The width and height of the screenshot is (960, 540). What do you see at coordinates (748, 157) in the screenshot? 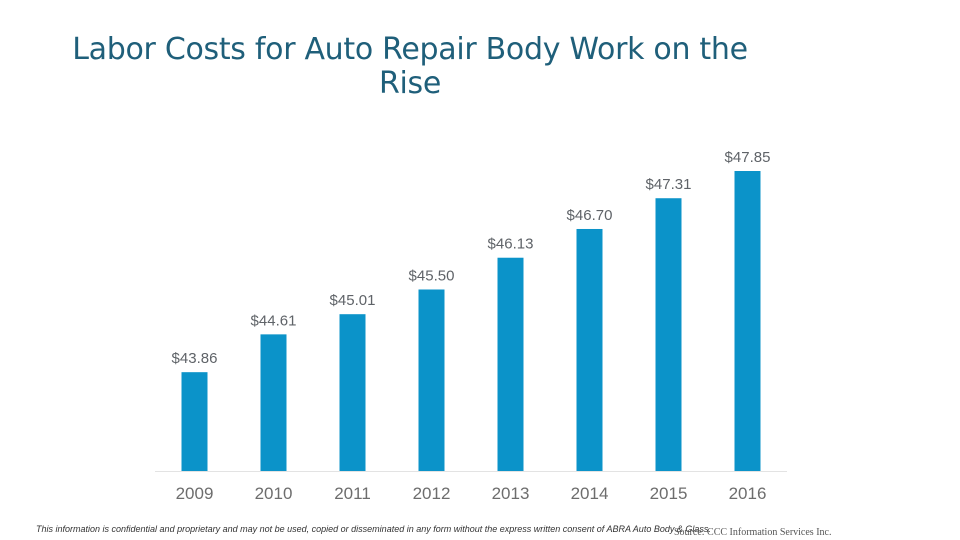
I see `value-label-2016: $47.85` at bounding box center [748, 157].